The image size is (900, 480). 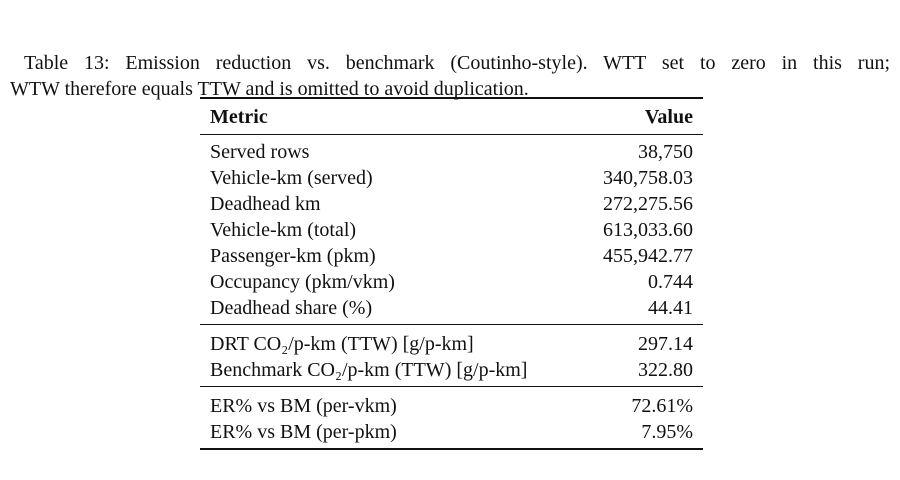 What do you see at coordinates (451, 98) in the screenshot?
I see `table-rule-top` at bounding box center [451, 98].